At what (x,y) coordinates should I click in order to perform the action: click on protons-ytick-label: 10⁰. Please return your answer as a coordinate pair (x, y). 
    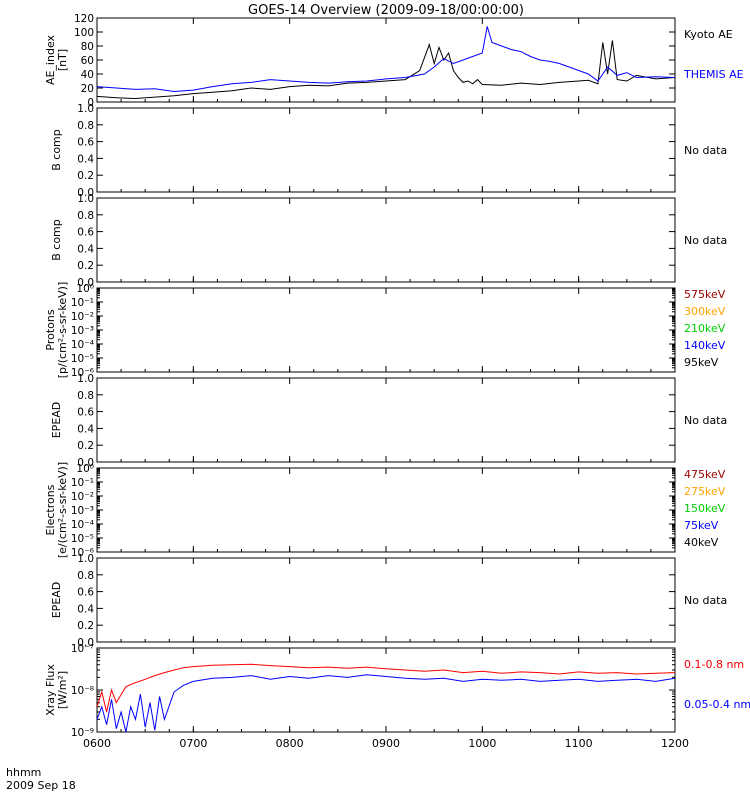
    Looking at the image, I should click on (85, 289).